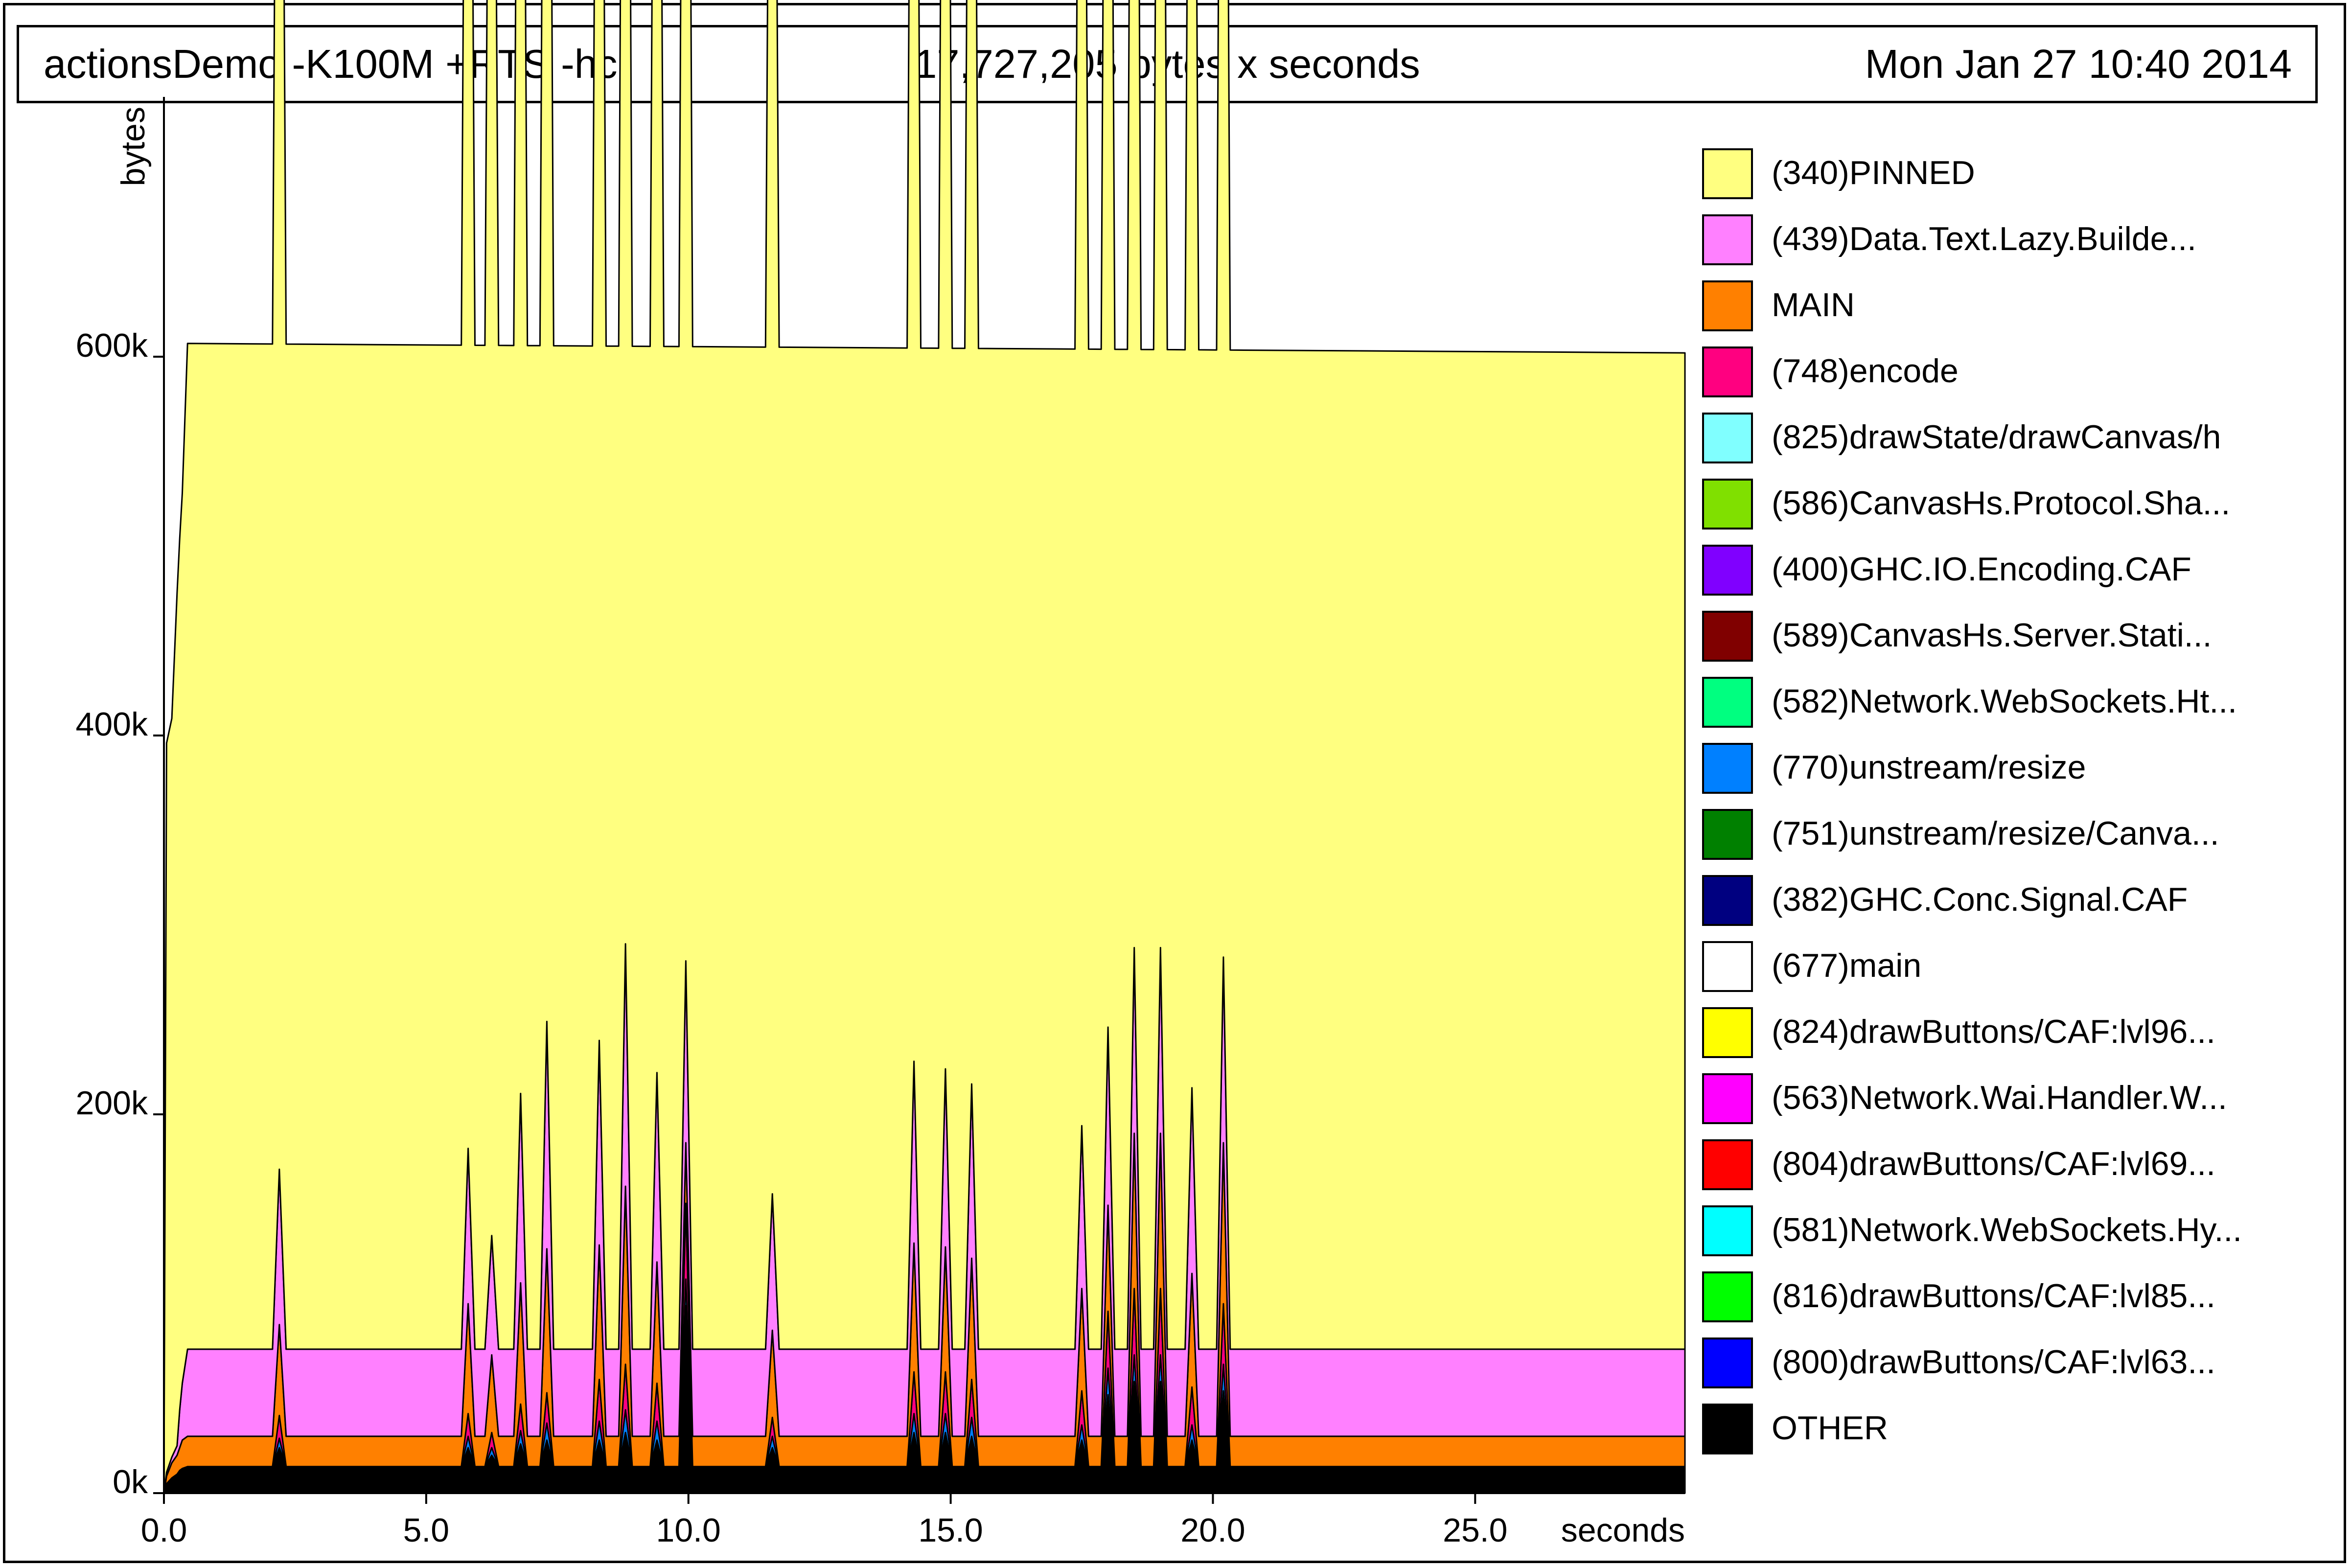  Describe the element at coordinates (130, 1481) in the screenshot. I see `y-tick-label: 0k` at that location.